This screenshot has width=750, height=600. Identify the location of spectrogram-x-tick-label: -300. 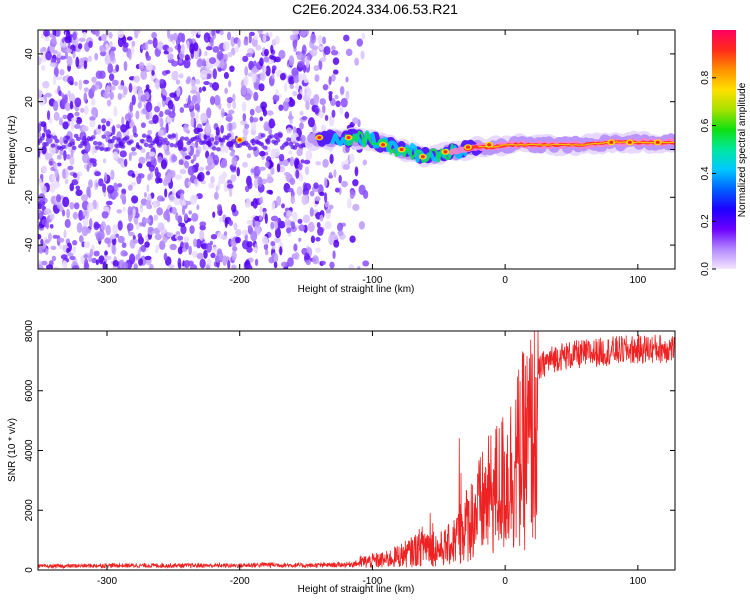
(107, 280).